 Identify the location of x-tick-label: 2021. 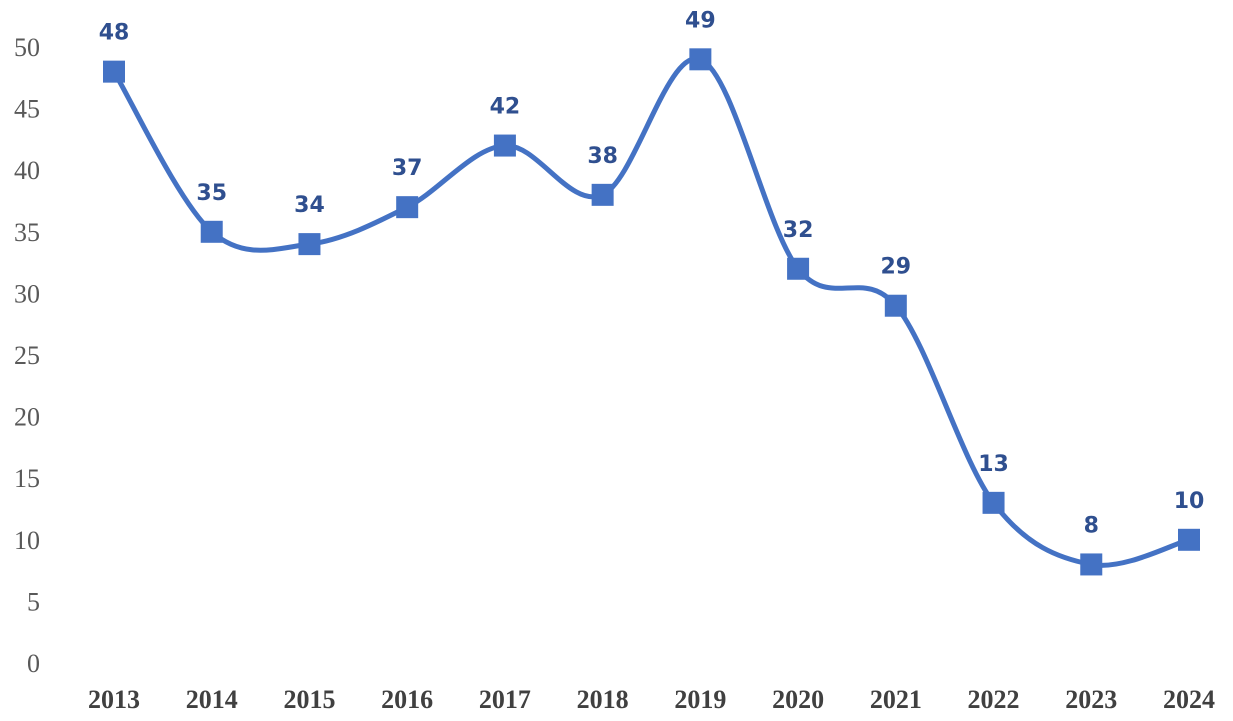
(896, 699).